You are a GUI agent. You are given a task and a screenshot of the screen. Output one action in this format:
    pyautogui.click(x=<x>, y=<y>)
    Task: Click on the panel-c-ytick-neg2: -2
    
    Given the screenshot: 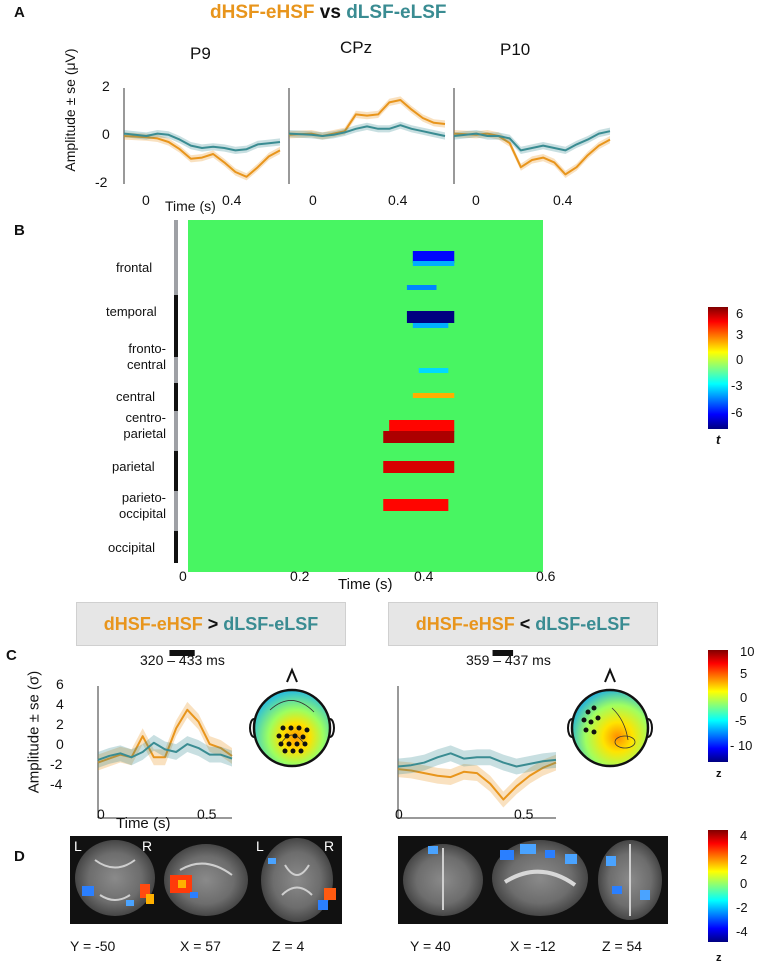 What is the action you would take?
    pyautogui.click(x=56, y=764)
    